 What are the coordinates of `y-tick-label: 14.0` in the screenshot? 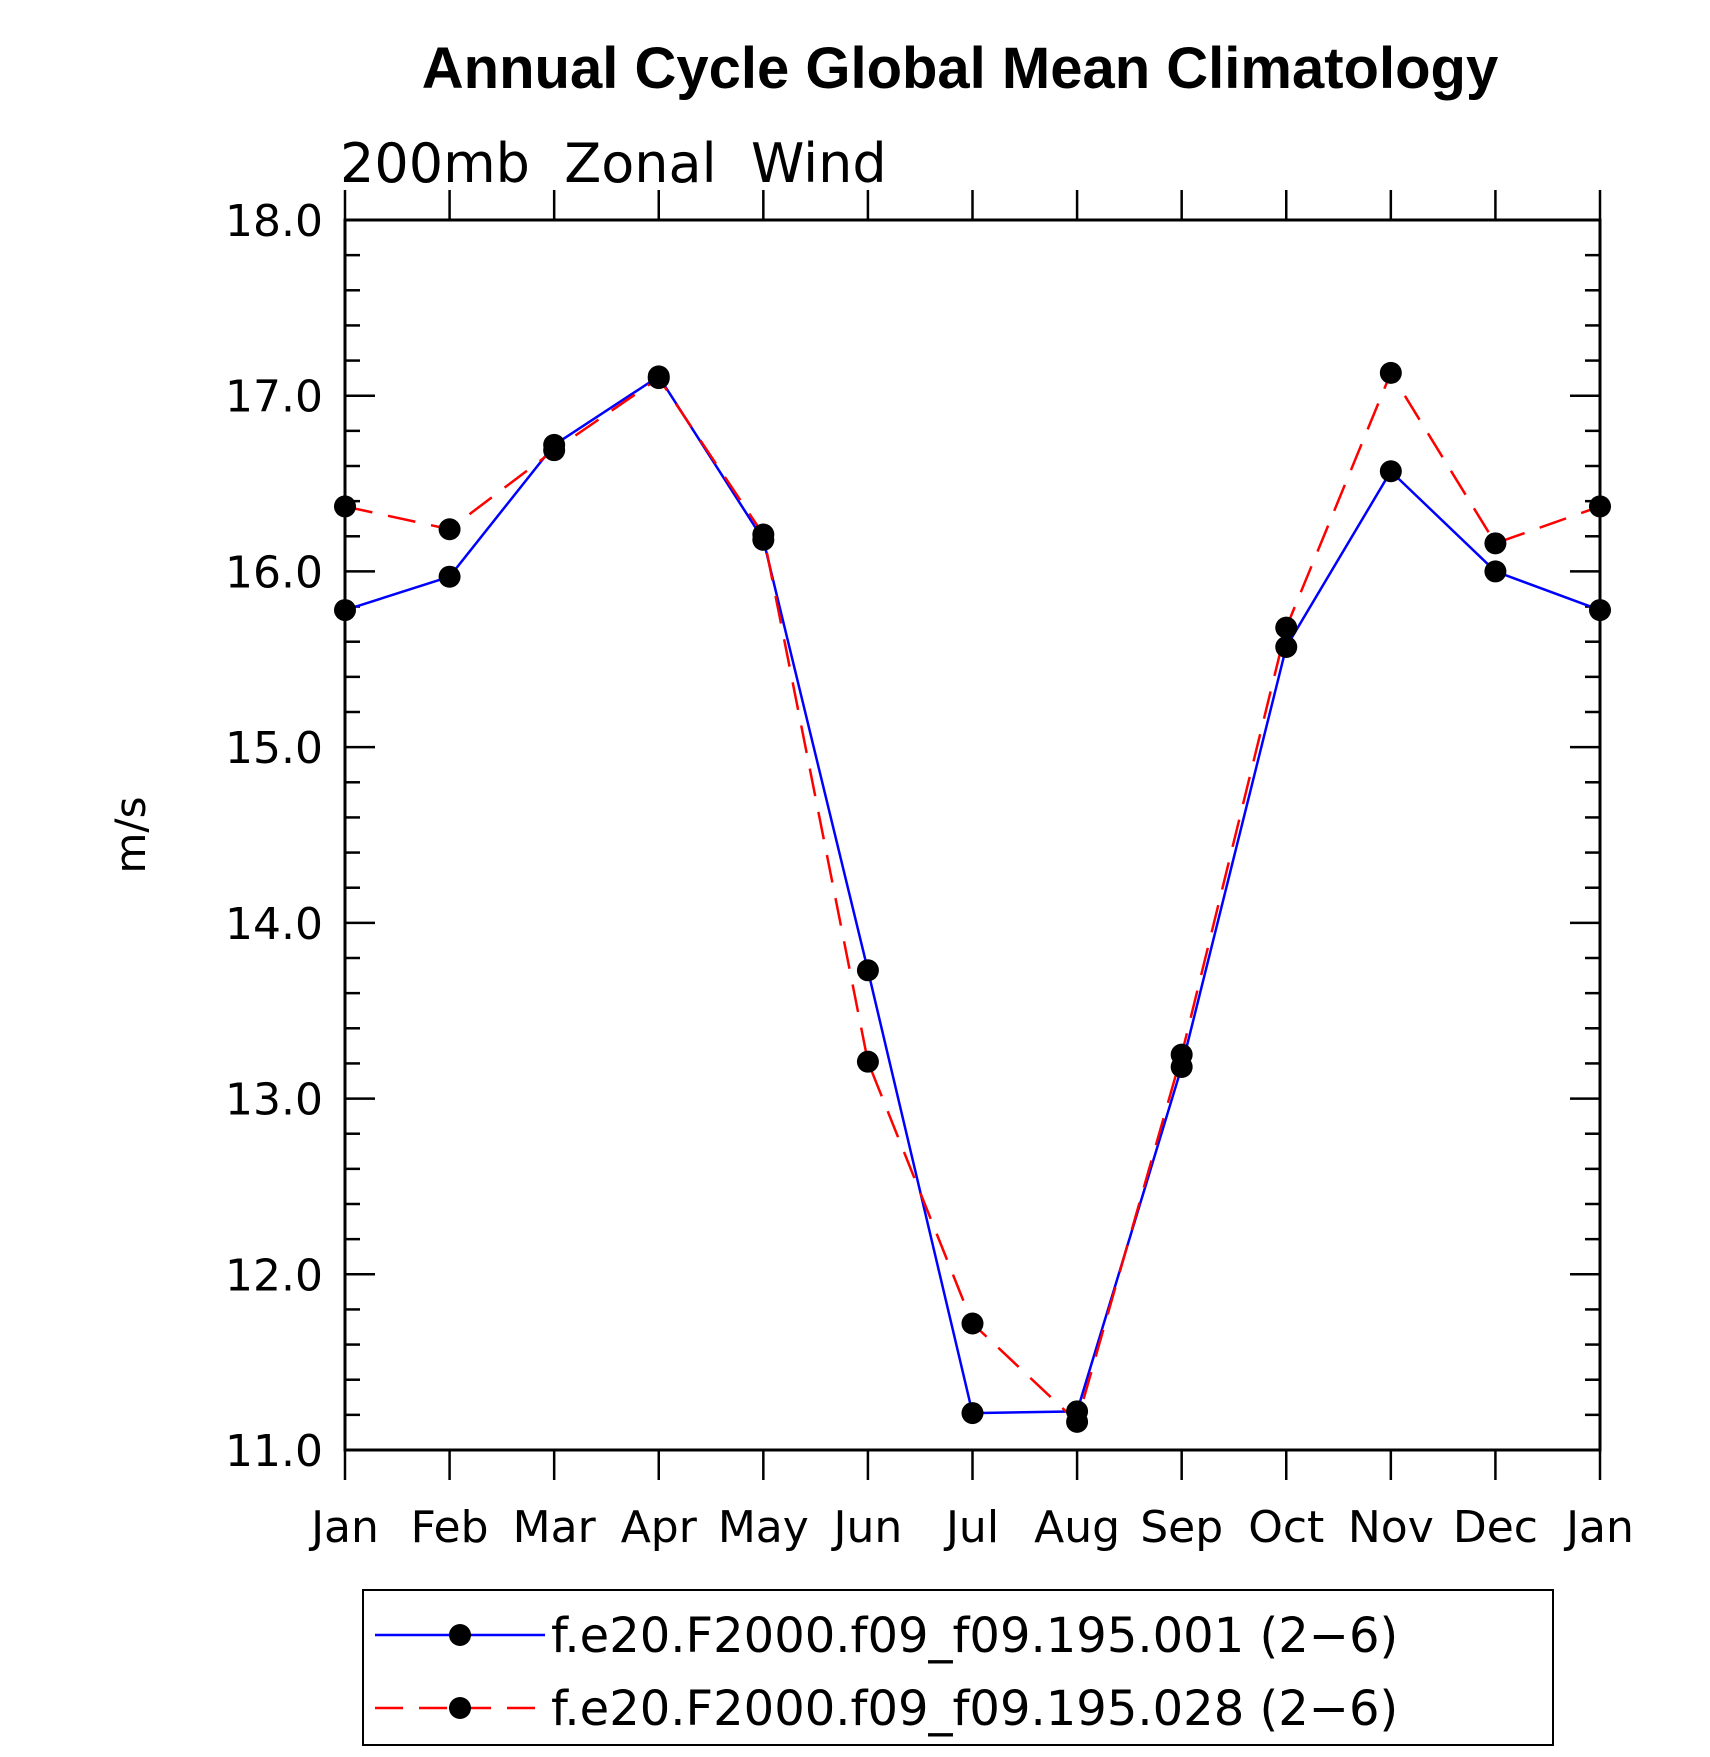 It's located at (274, 924).